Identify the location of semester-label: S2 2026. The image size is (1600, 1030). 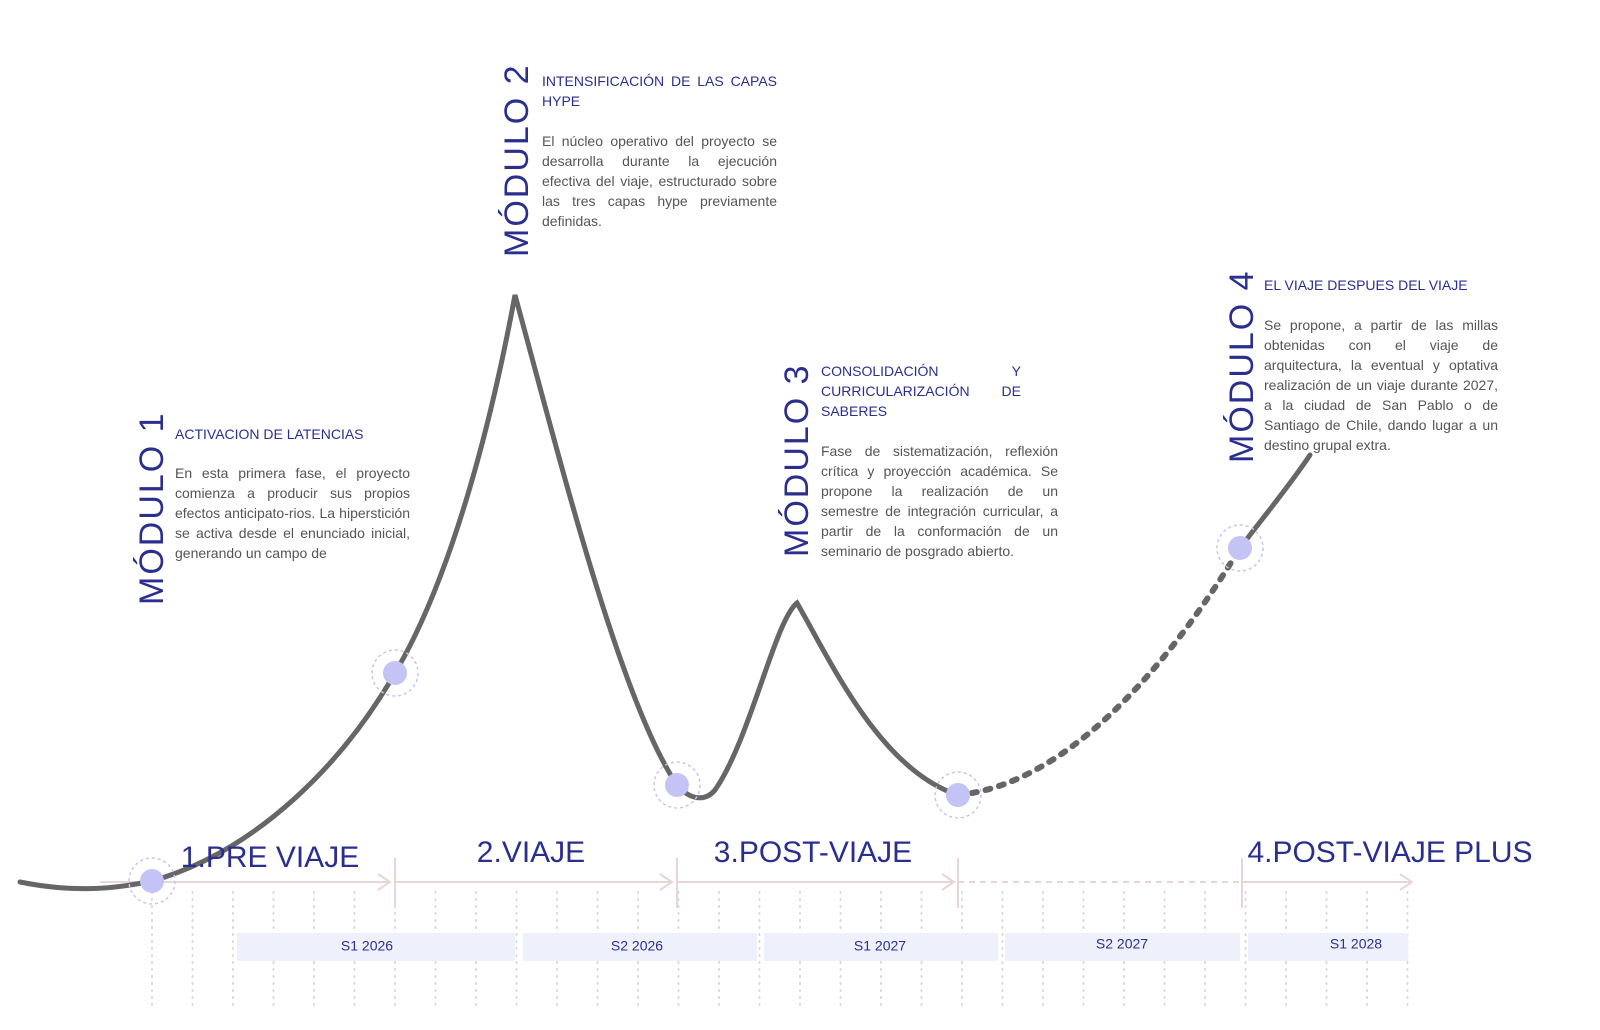
(637, 946).